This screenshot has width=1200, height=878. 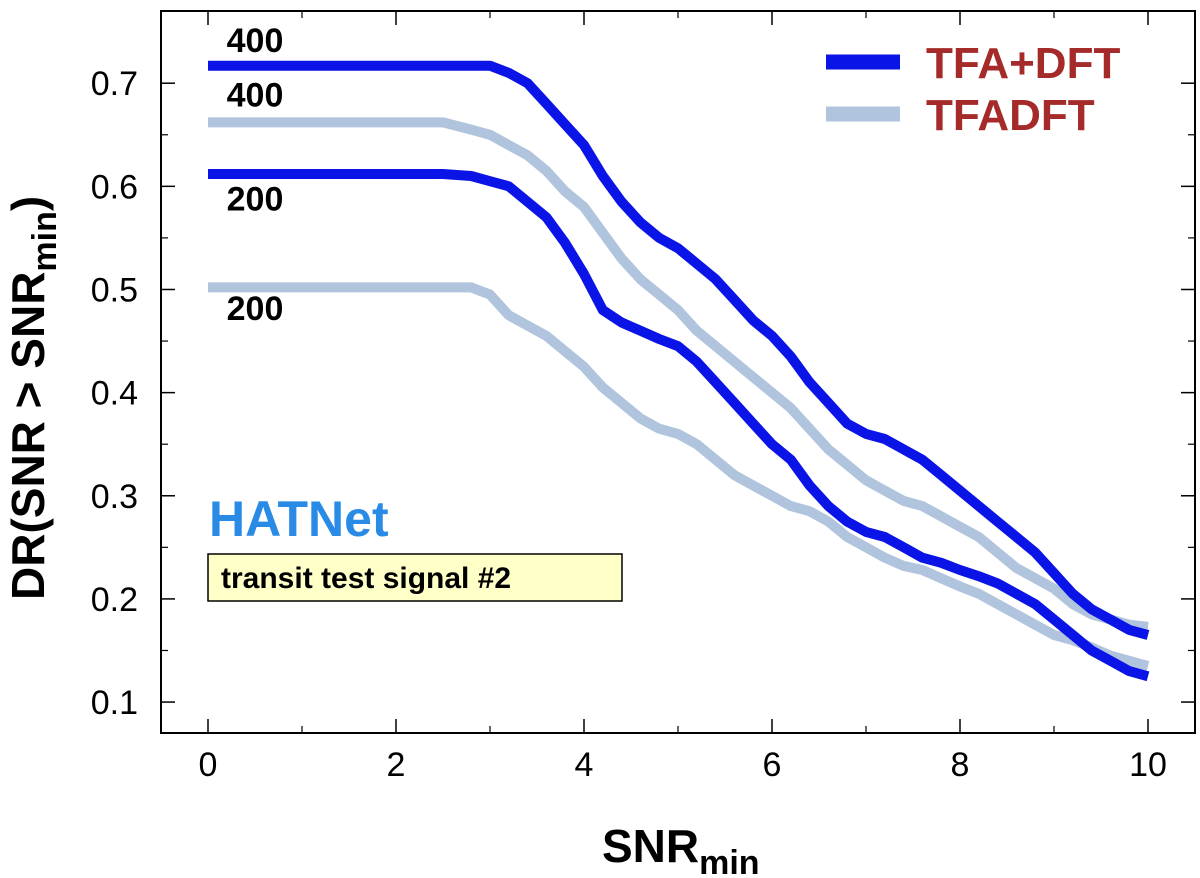 I want to click on legend-label-tfa-dft: TFA+DFT, so click(x=1023, y=63).